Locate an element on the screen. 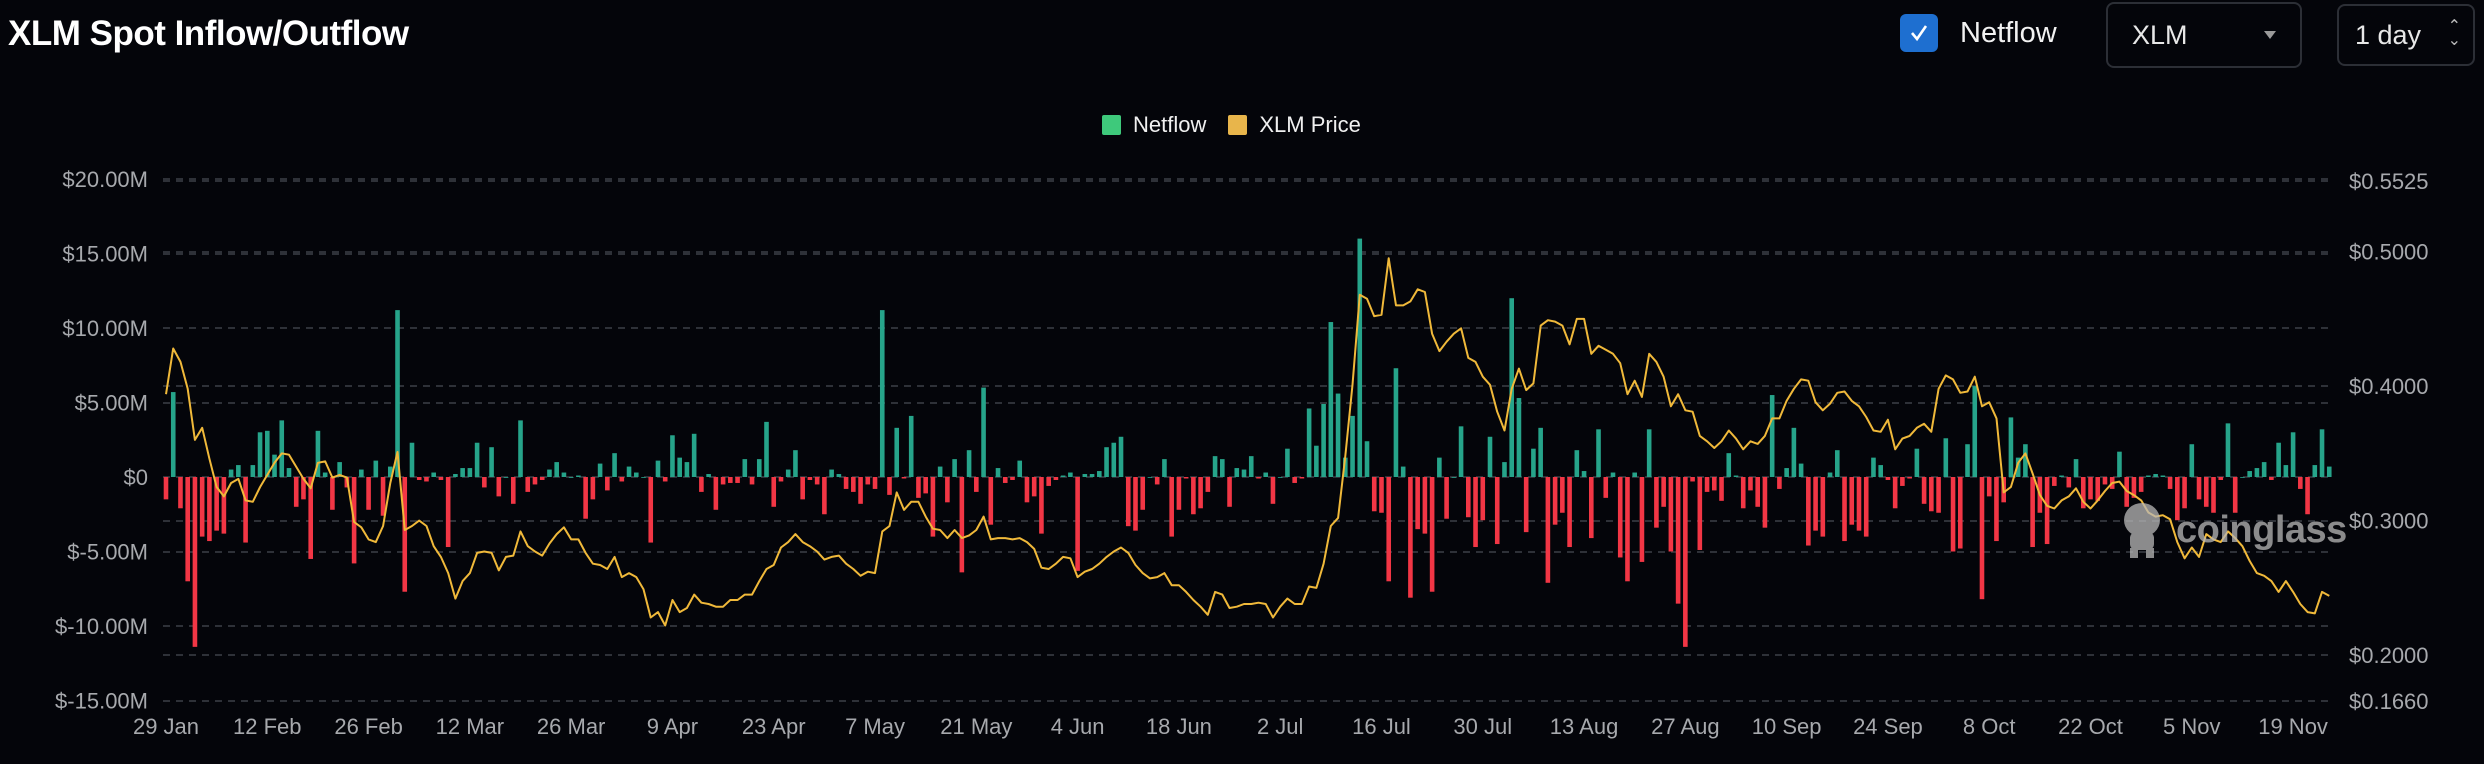 The image size is (2484, 764). y-left-tick-label: $20.00M is located at coordinates (105, 179).